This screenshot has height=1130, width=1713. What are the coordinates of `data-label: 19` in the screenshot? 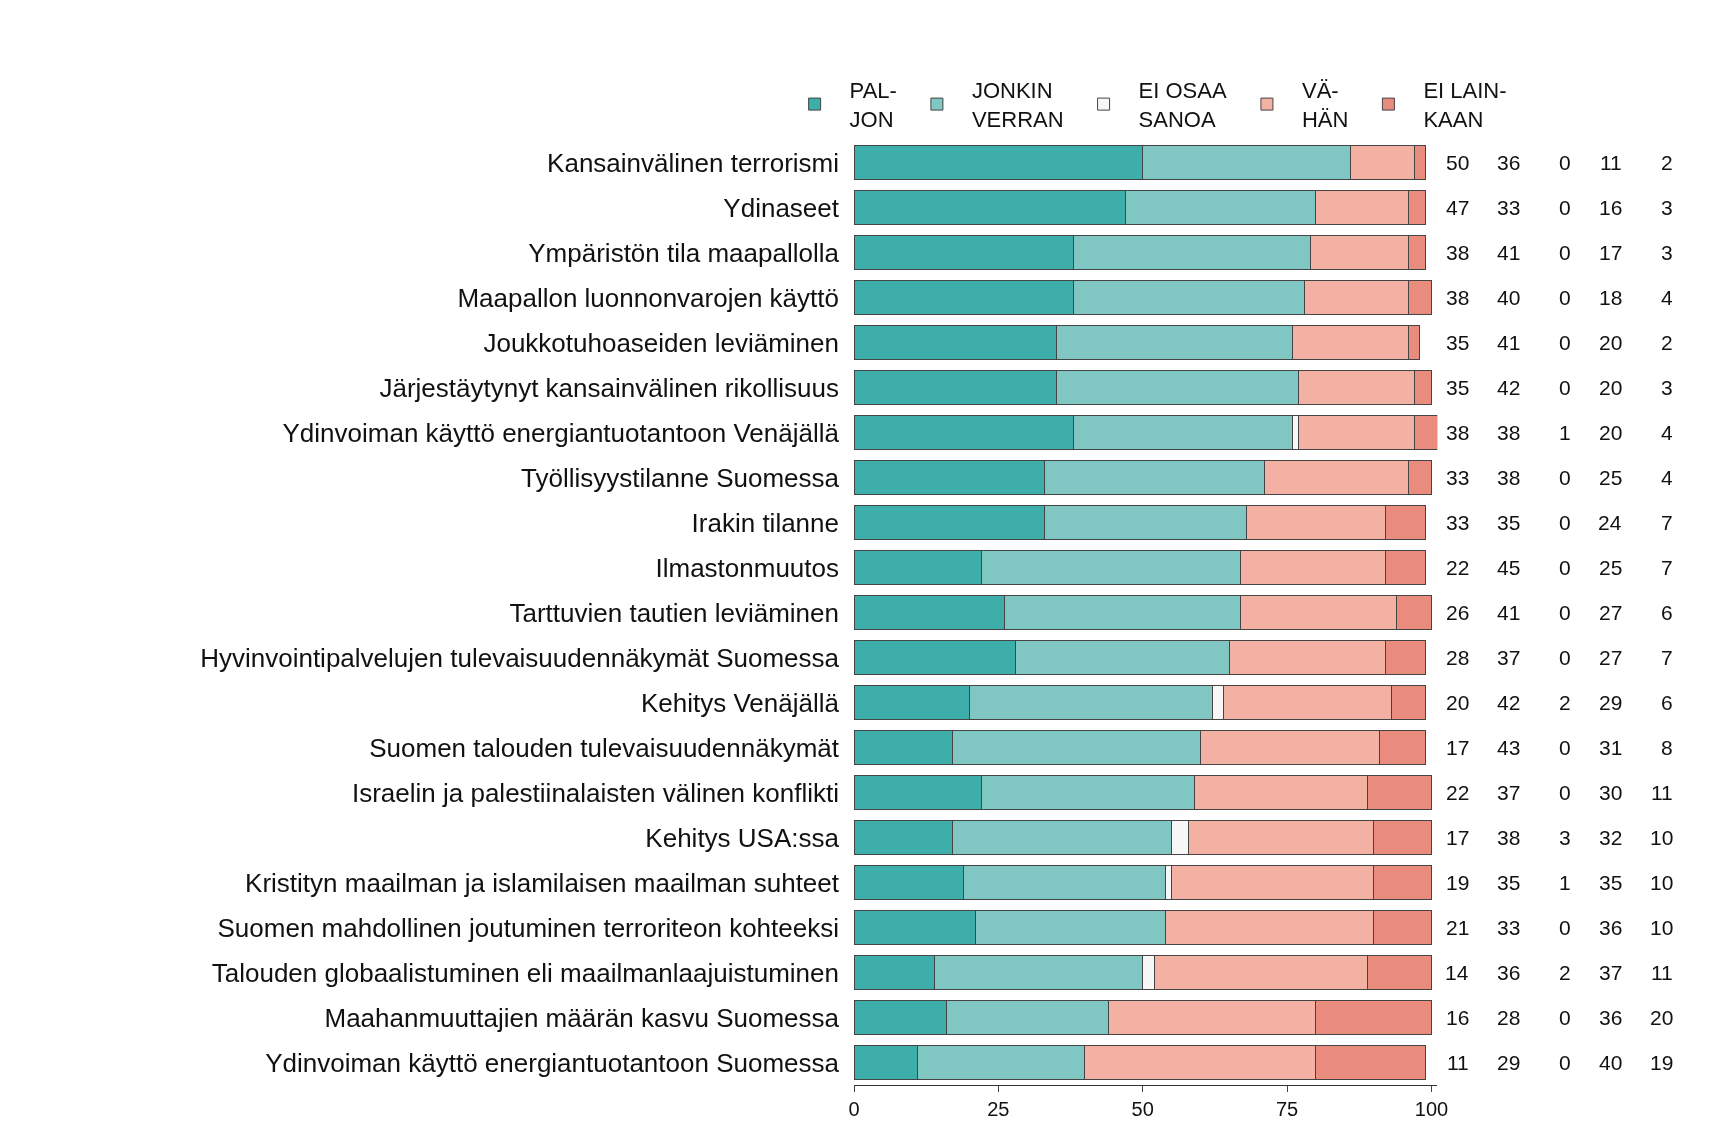 It's located at (1662, 1062).